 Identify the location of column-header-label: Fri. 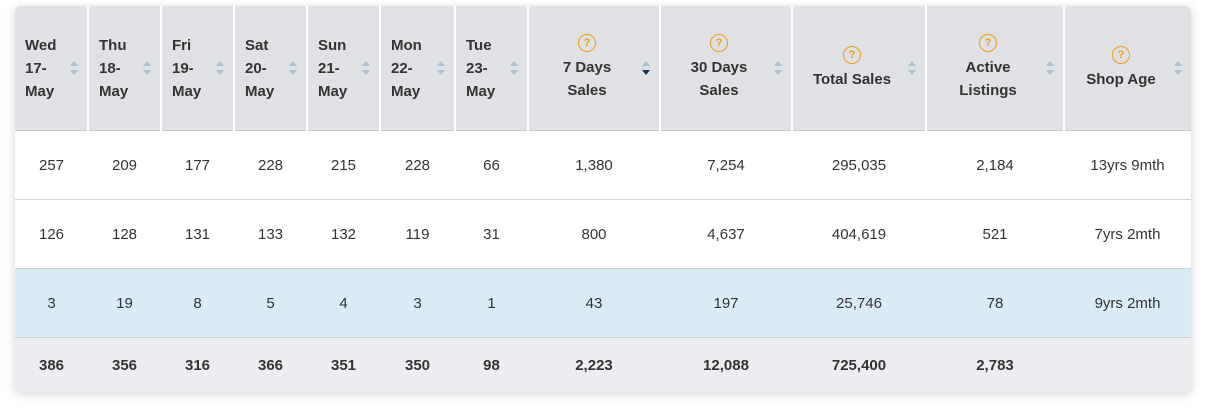
(182, 45).